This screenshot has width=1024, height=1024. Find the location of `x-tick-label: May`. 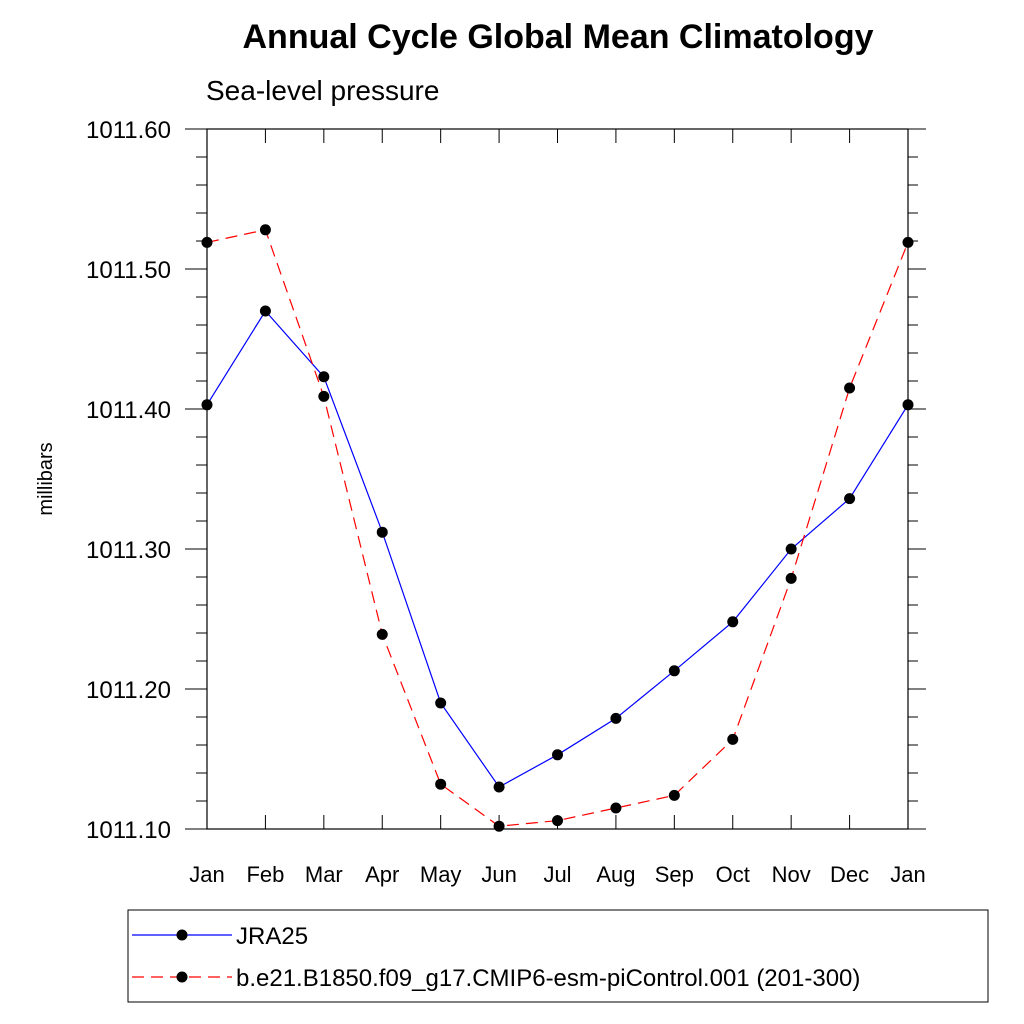

x-tick-label: May is located at coordinates (441, 874).